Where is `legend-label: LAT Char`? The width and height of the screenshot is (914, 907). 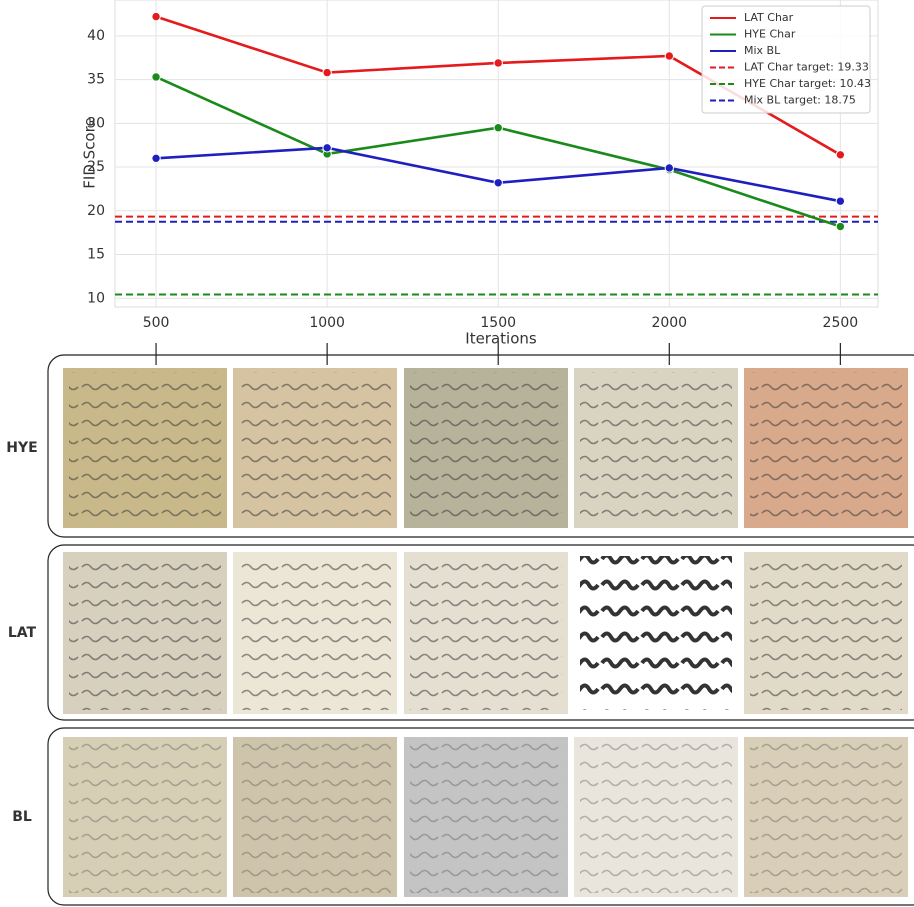
legend-label: LAT Char is located at coordinates (769, 17).